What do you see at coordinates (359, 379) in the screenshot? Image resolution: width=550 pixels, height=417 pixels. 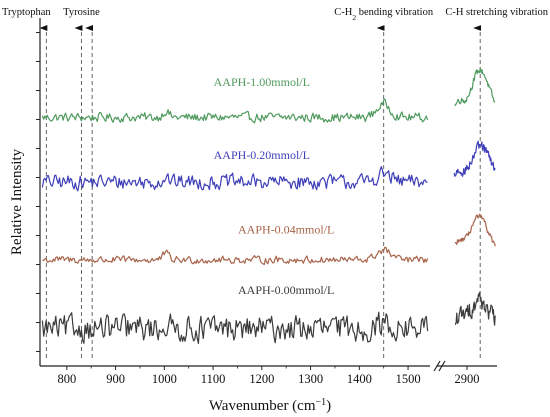 I see `x-tick-label: 1400` at bounding box center [359, 379].